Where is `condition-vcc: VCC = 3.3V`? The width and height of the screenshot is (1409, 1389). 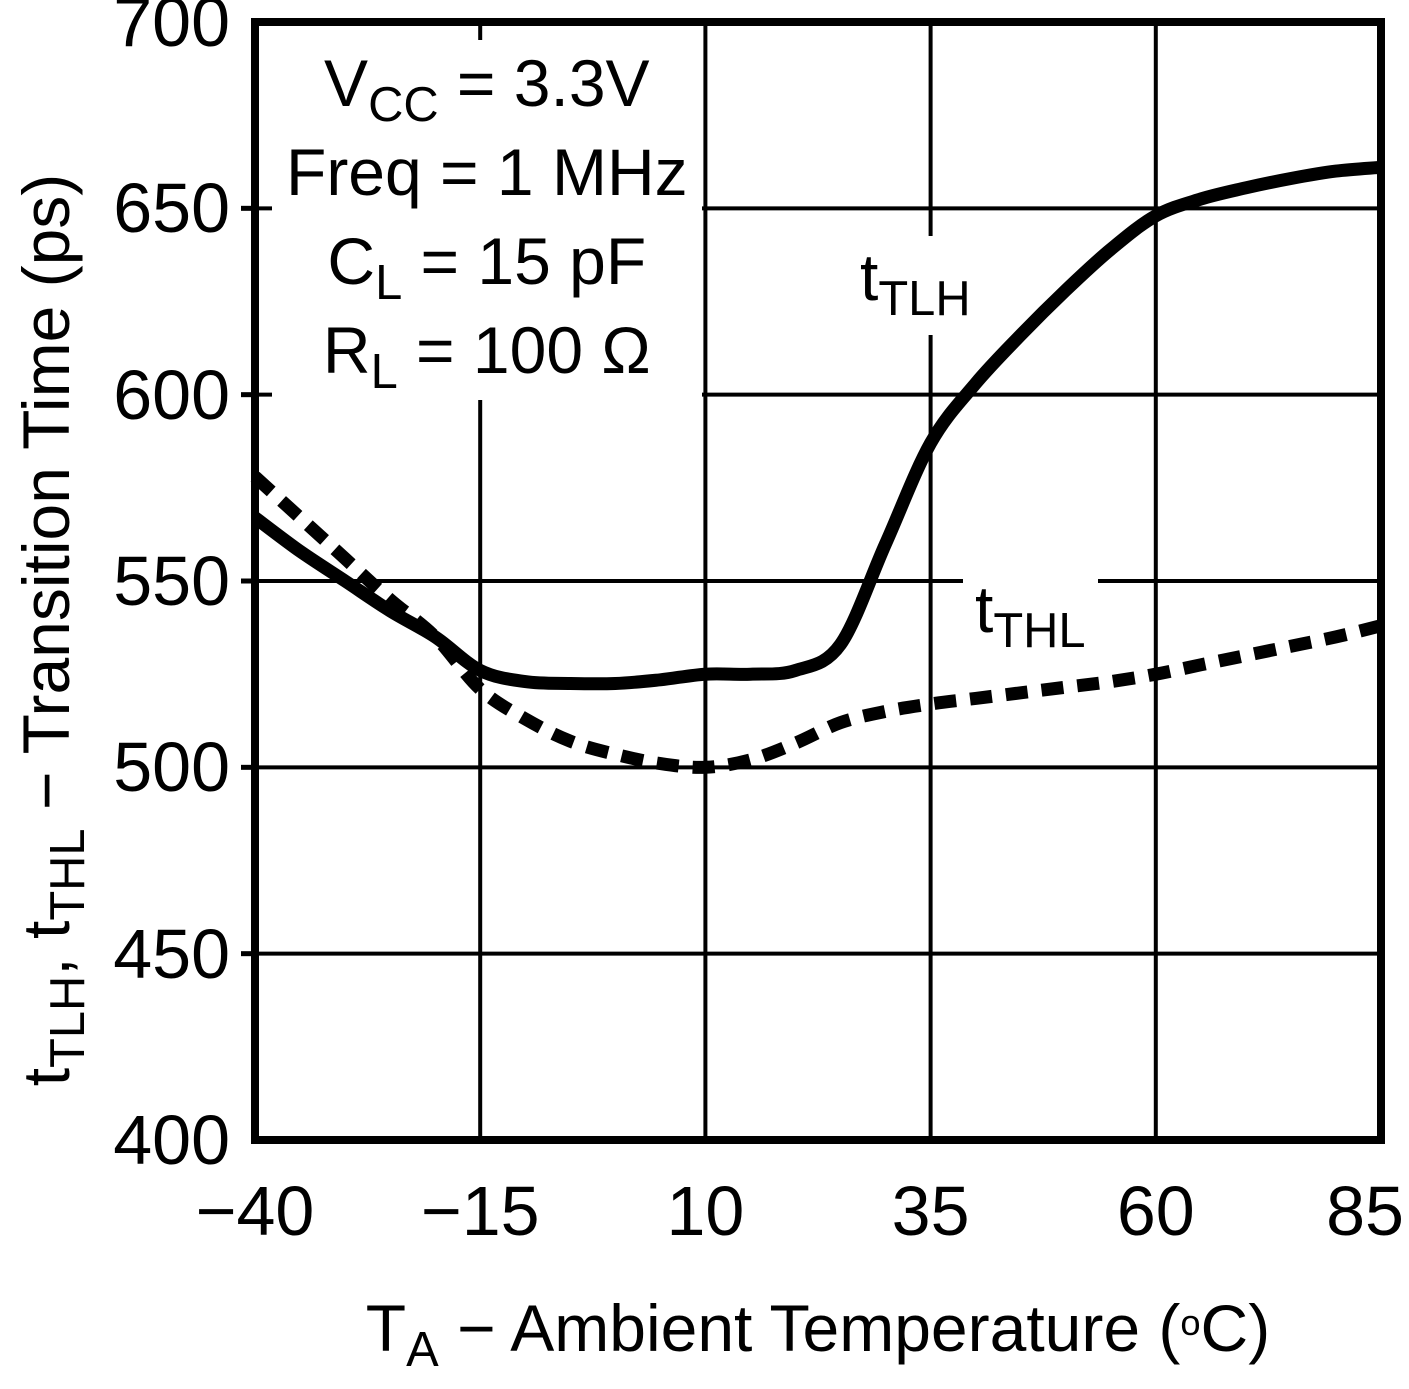
condition-vcc: VCC = 3.3V is located at coordinates (487, 89).